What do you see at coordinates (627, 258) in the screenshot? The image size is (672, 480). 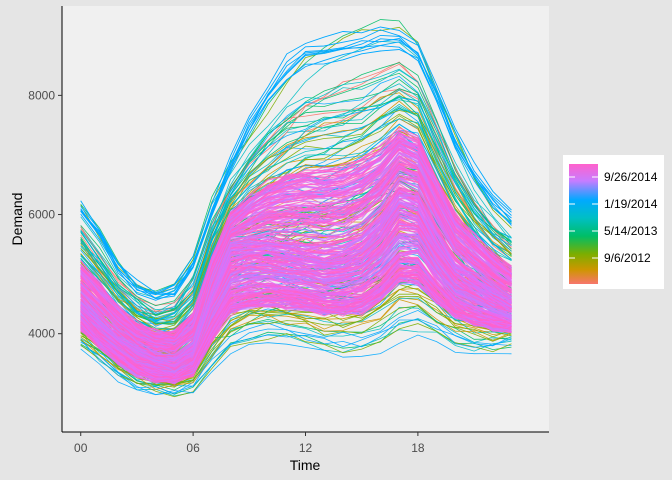 I see `legend-label: 9/6/2012` at bounding box center [627, 258].